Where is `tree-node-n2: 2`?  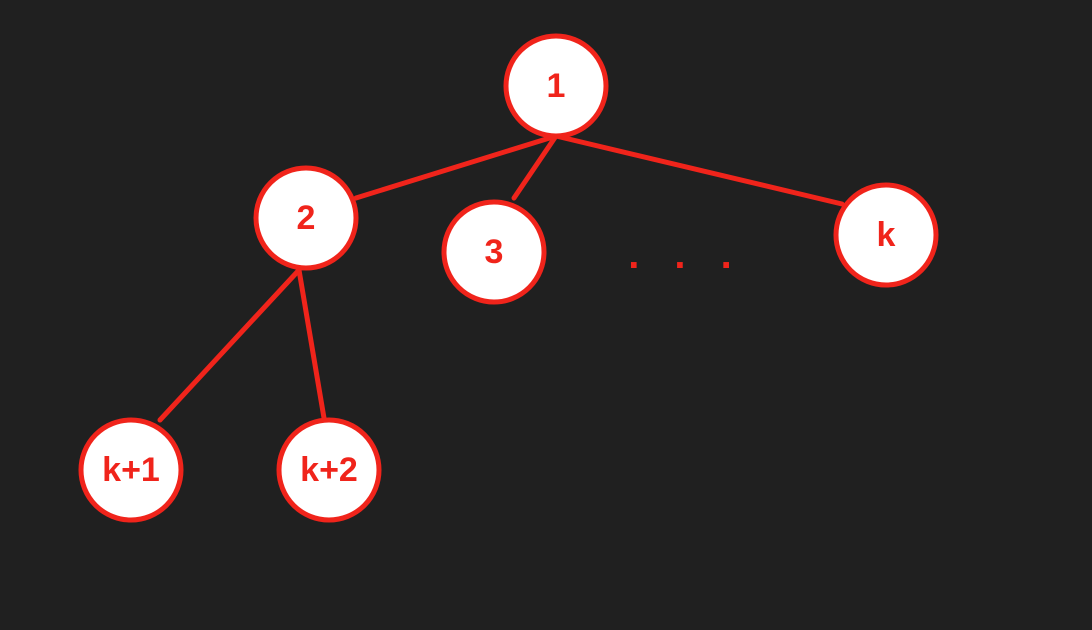 tree-node-n2: 2 is located at coordinates (306, 218).